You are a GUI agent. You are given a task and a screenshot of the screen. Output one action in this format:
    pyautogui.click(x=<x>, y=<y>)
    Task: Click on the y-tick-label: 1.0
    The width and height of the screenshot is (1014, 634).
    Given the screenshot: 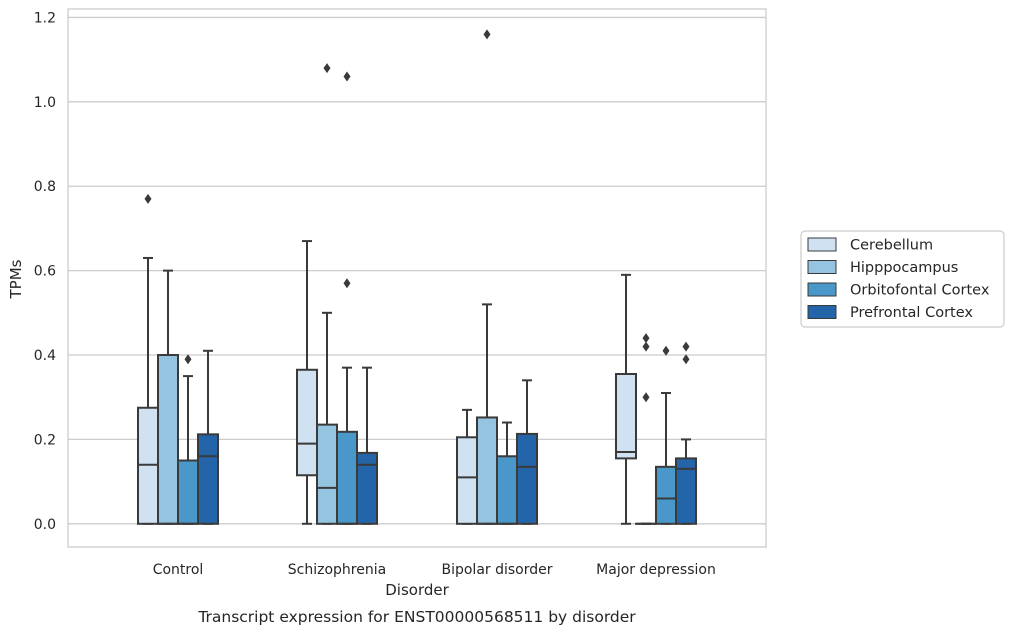 What is the action you would take?
    pyautogui.click(x=45, y=103)
    